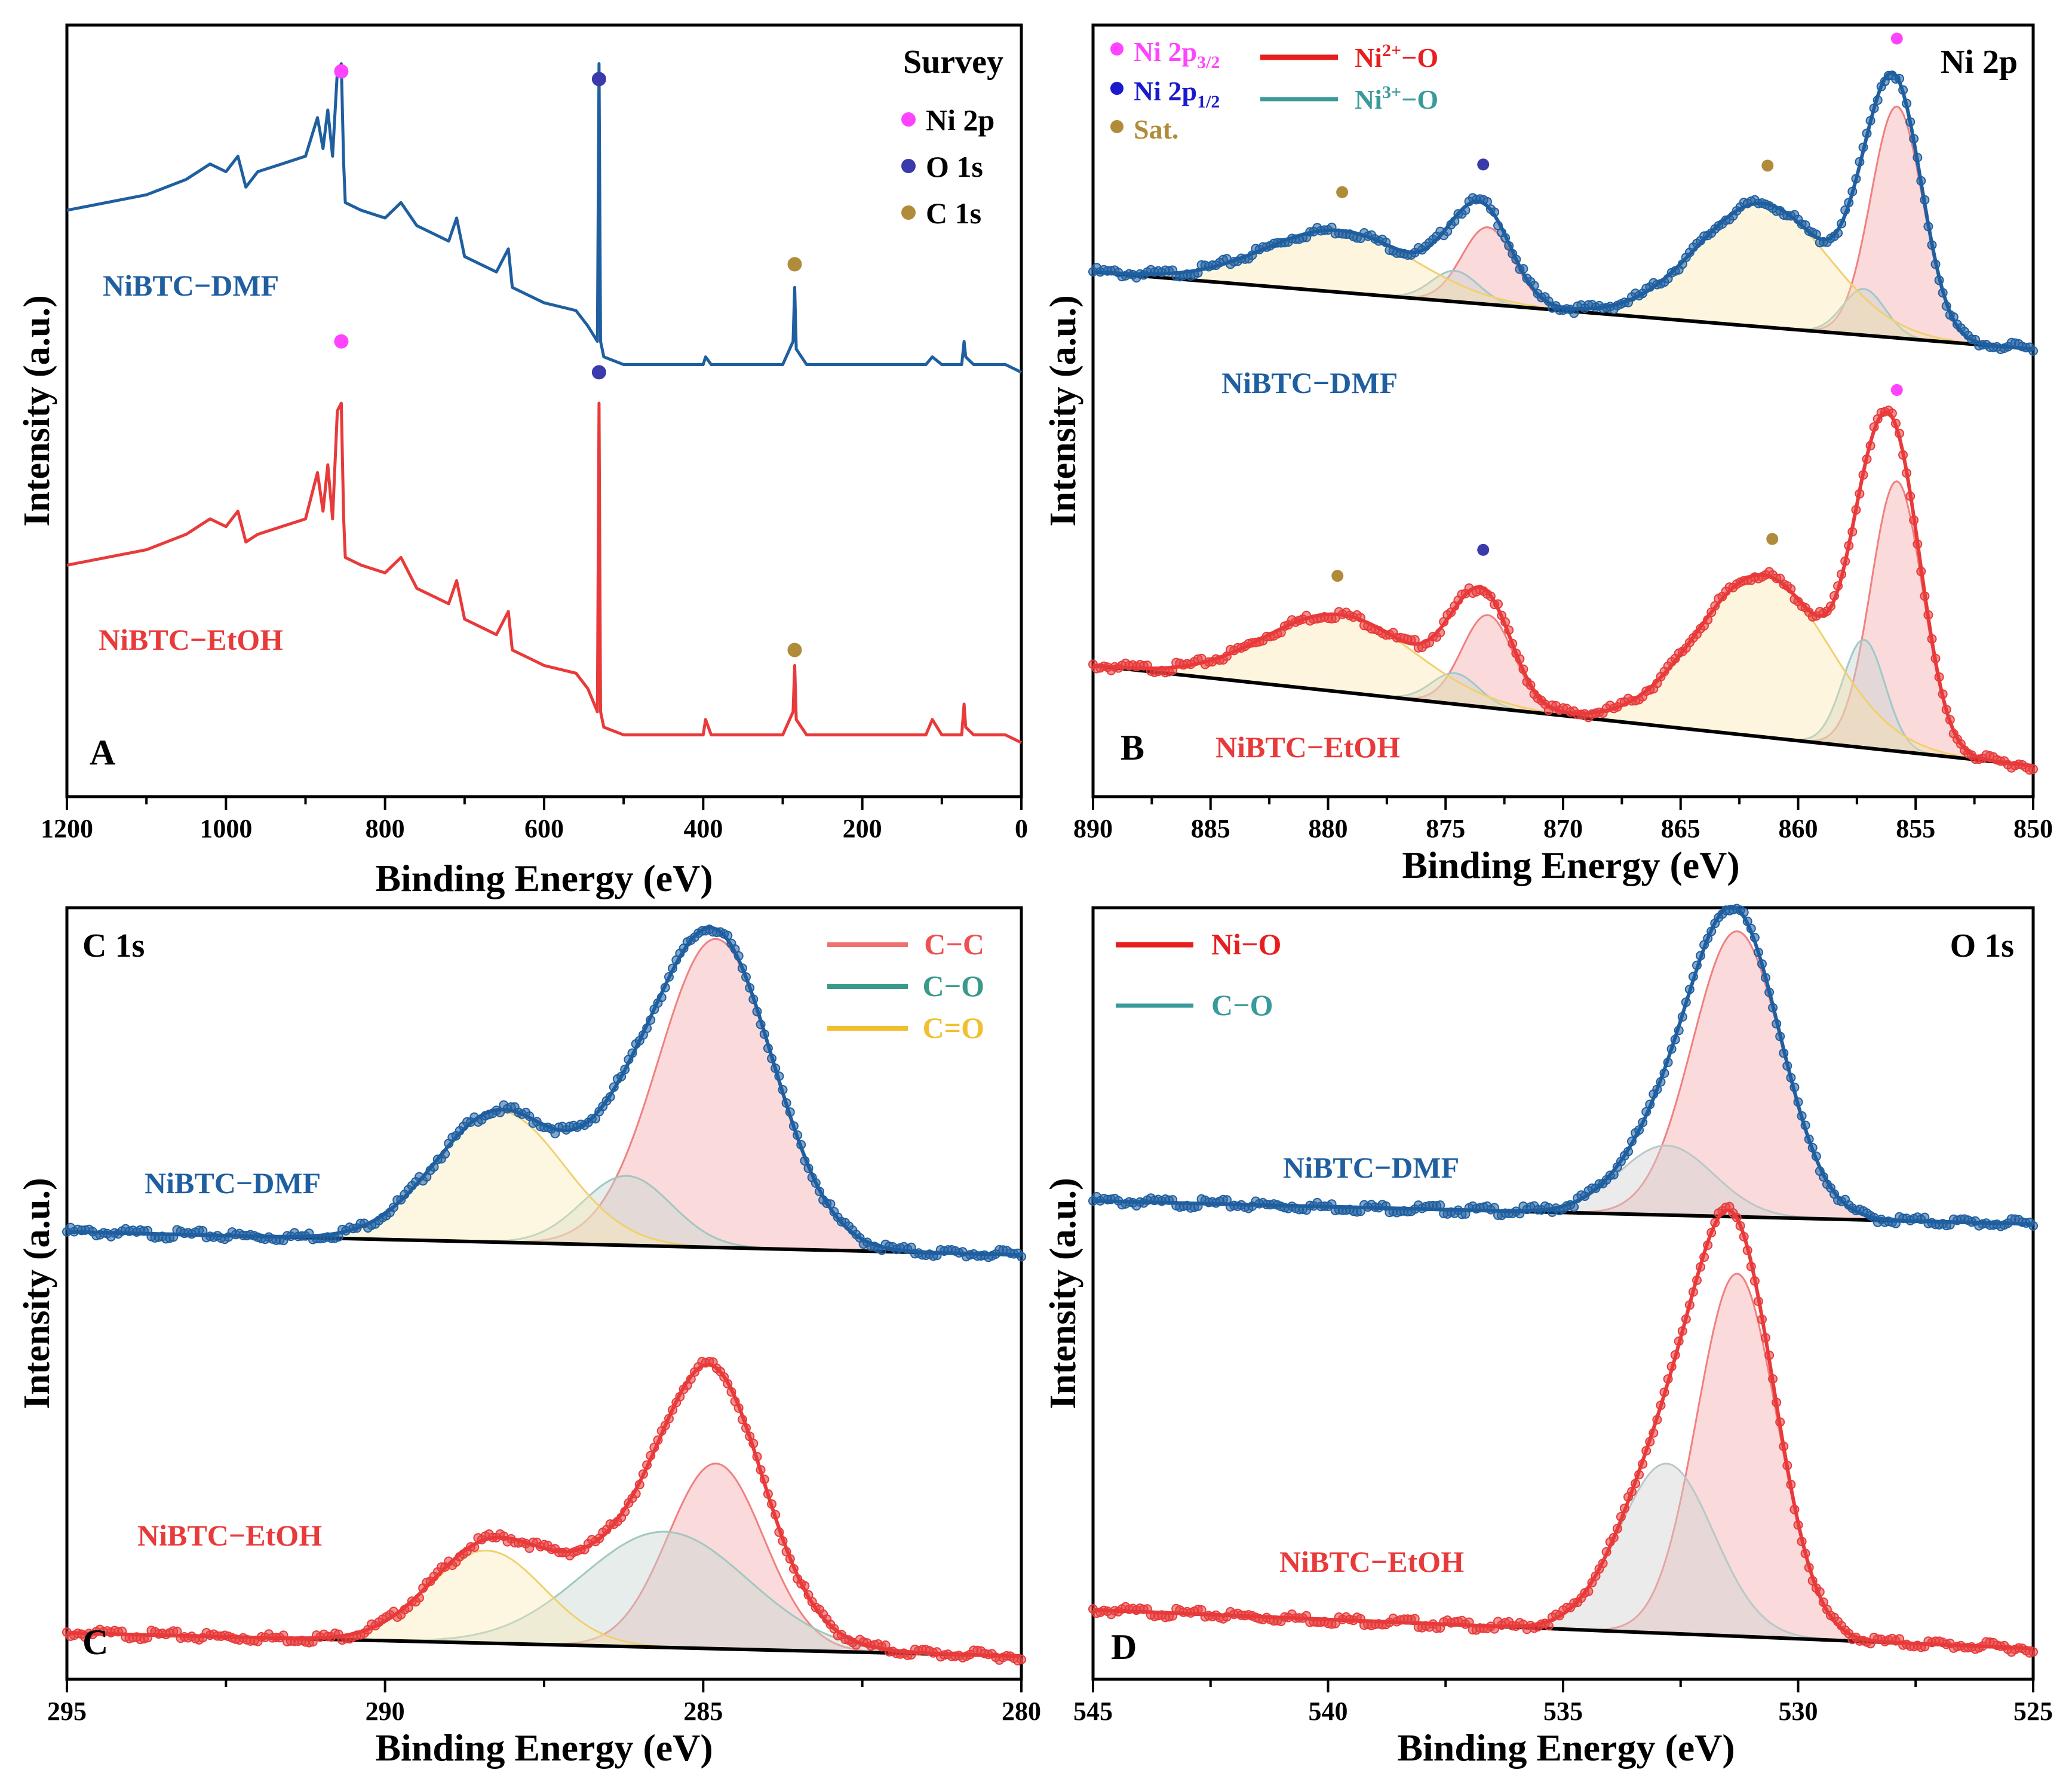  Describe the element at coordinates (568, 360) in the screenshot. I see `panel-a-markers` at that location.